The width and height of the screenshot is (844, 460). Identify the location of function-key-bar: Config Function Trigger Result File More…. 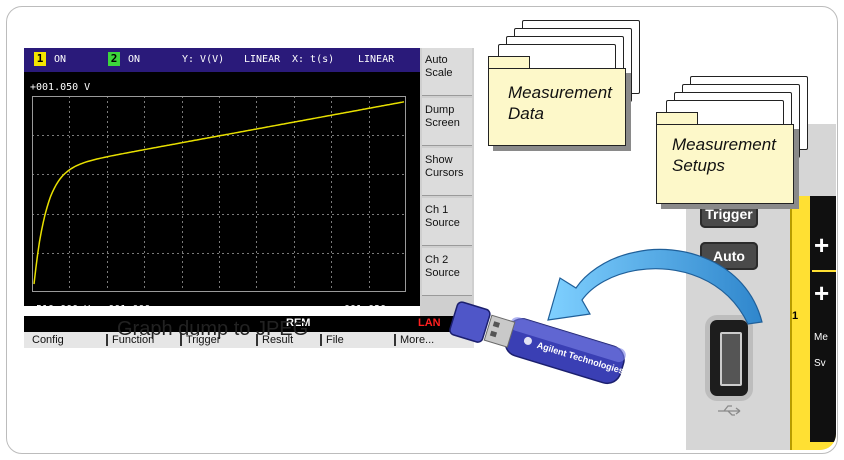
(249, 340).